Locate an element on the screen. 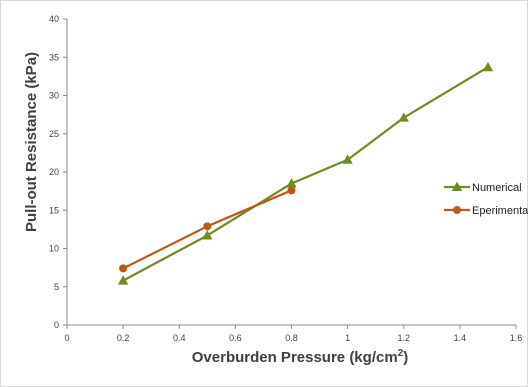 The width and height of the screenshot is (528, 387). x-axis-title: Overburden Pressure (kg/cm2) is located at coordinates (300, 357).